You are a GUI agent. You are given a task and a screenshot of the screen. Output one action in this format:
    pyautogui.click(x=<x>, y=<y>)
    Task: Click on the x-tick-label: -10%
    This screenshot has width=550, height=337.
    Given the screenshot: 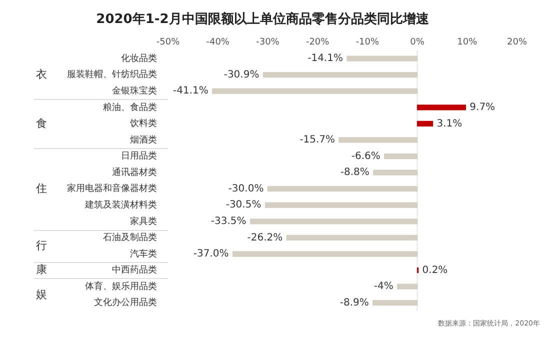 What is the action you would take?
    pyautogui.click(x=368, y=42)
    